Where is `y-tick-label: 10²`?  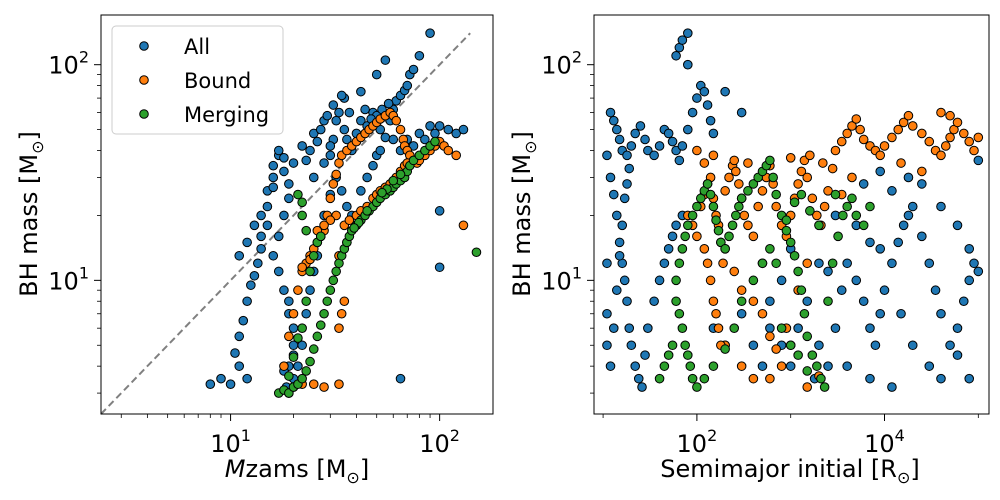
y-tick-label: 10² is located at coordinates (68, 64).